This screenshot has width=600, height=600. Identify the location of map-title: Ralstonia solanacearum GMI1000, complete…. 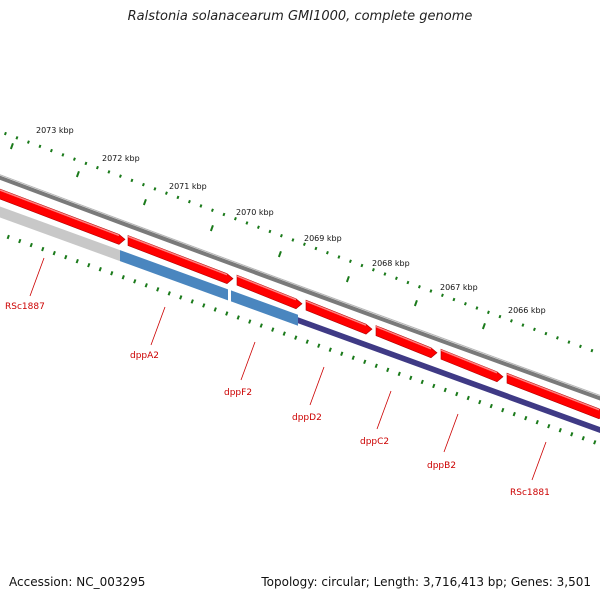
(300, 16).